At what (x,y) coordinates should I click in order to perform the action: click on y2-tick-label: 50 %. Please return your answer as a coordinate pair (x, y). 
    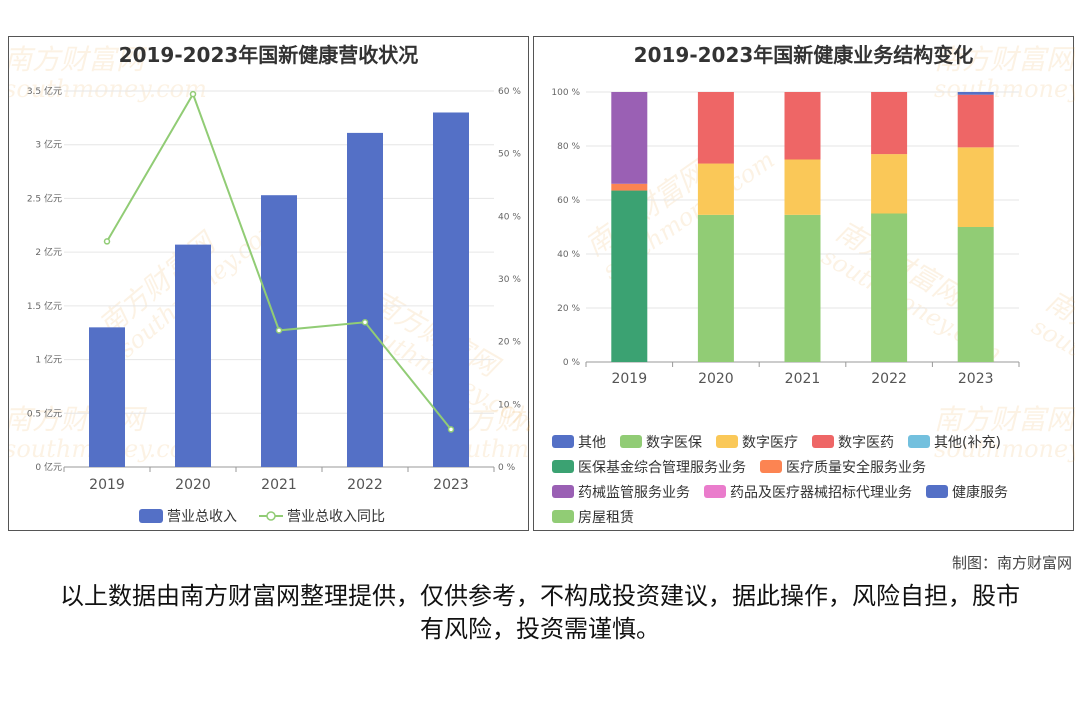
    Looking at the image, I should click on (509, 155).